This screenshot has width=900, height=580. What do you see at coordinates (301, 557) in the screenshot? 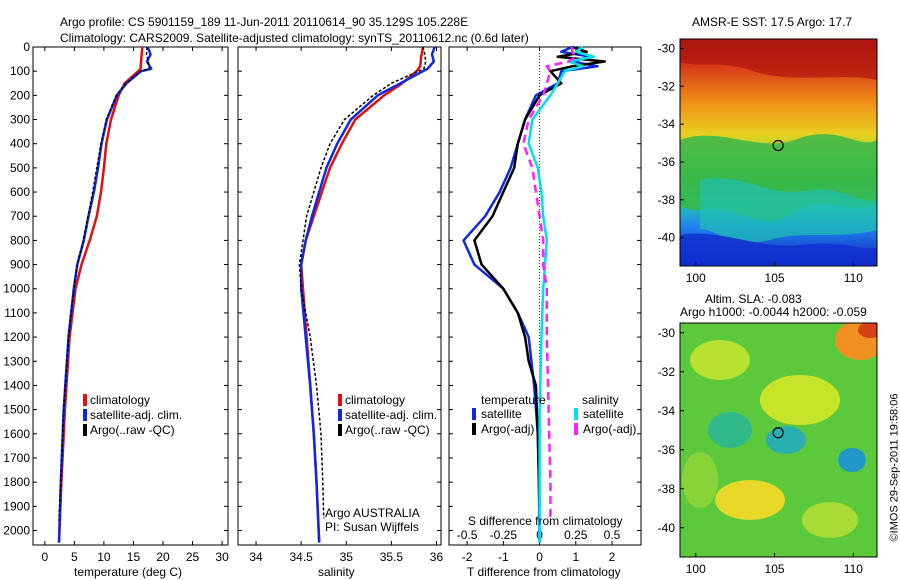
I see `x-tick-label: 34.5` at bounding box center [301, 557].